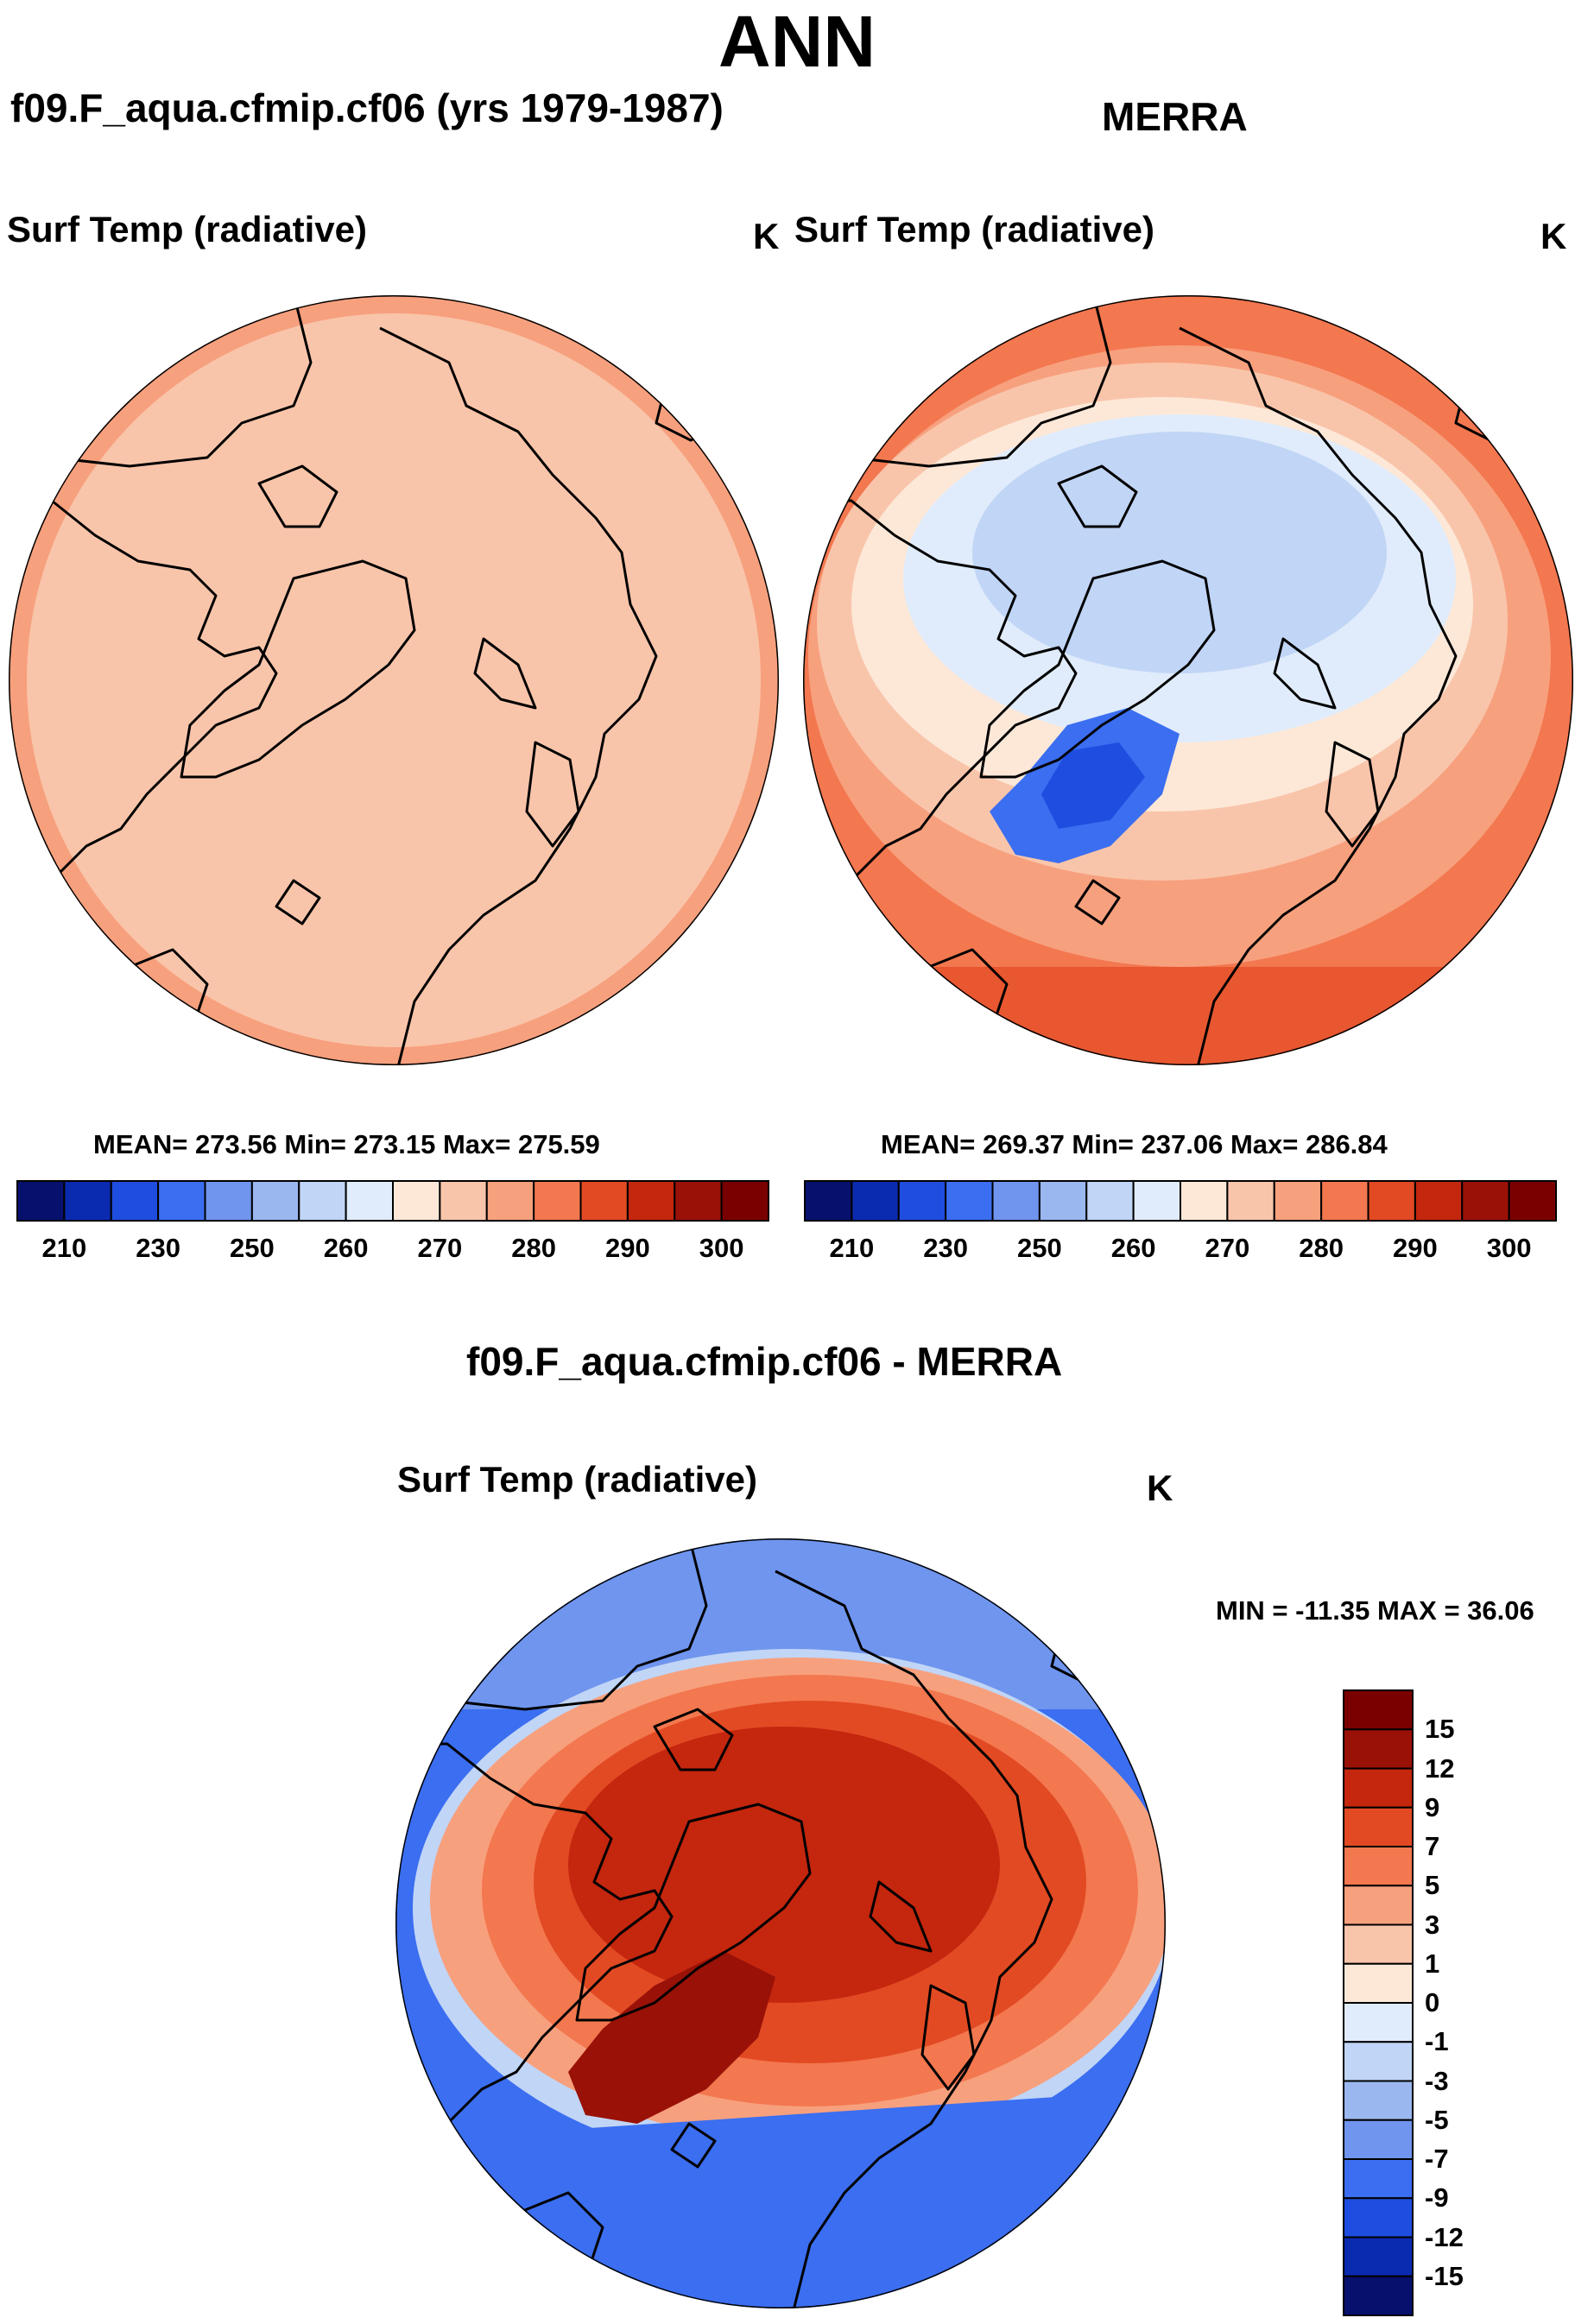 Image resolution: width=1594 pixels, height=2324 pixels. Describe the element at coordinates (1133, 1248) in the screenshot. I see `obs-colorbar-tick-label: 260` at that location.